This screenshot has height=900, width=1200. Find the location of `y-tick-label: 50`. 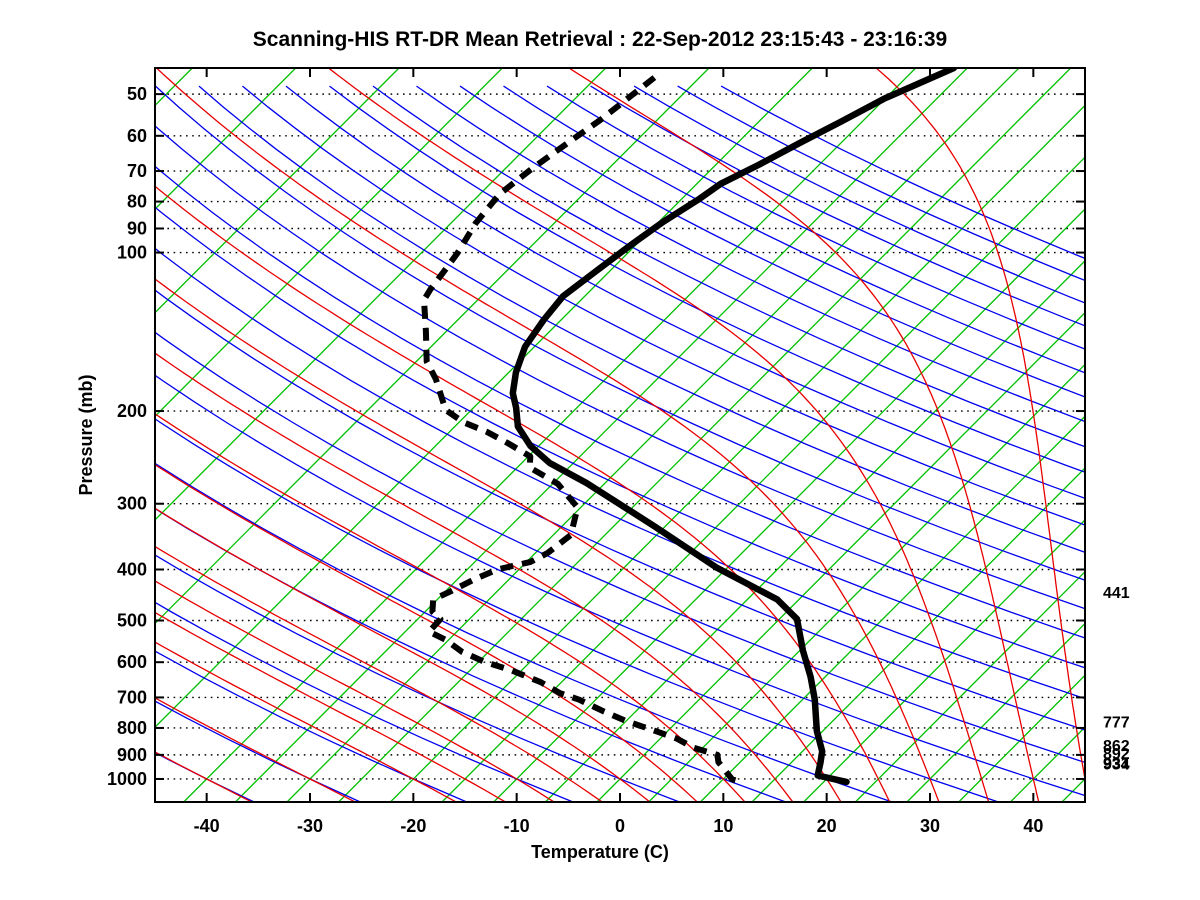

y-tick-label: 50 is located at coordinates (137, 94).